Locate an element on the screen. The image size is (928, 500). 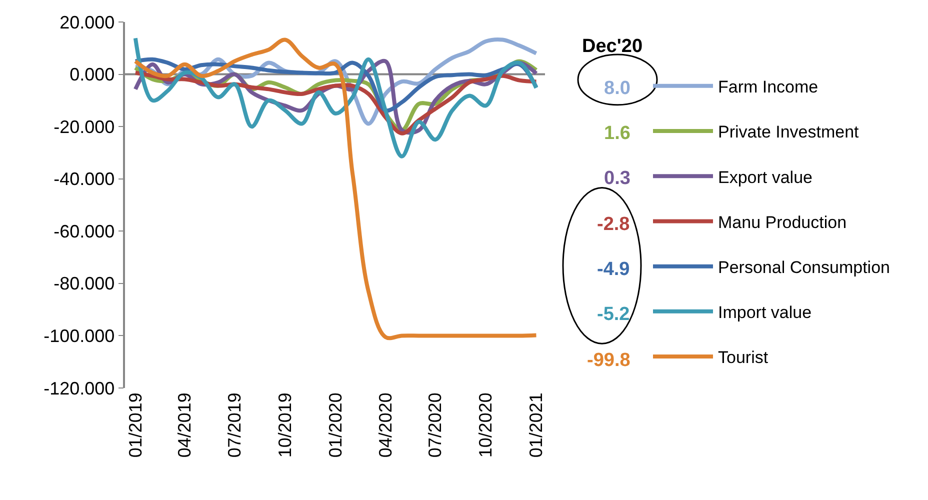
legend-label: Import value is located at coordinates (765, 312).